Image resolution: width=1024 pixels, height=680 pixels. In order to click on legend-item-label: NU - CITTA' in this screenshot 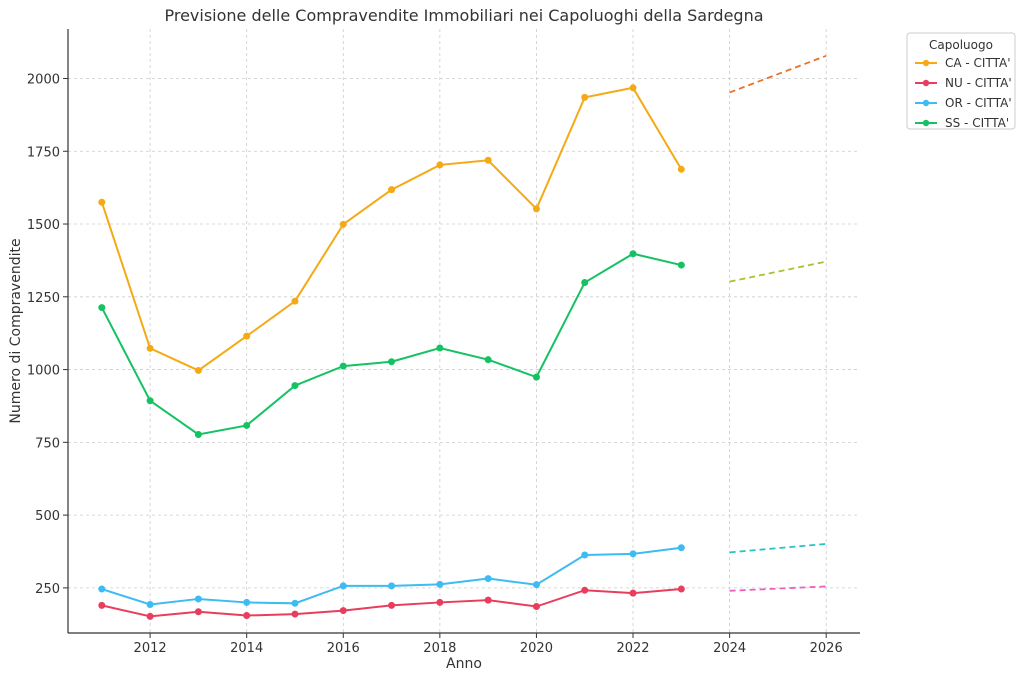, I will do `click(978, 83)`.